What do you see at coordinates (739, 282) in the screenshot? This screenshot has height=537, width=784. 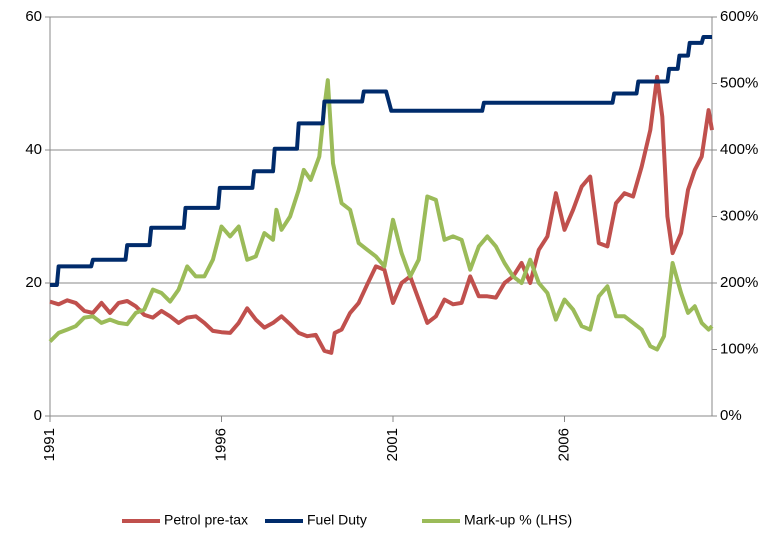 I see `y2-tick-label: 200%` at bounding box center [739, 282].